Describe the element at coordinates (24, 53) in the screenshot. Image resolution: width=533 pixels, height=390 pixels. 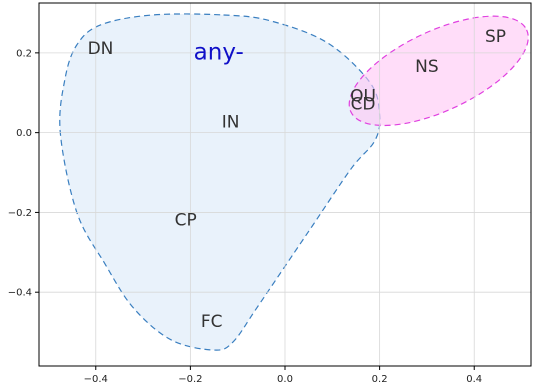
I see `y-tick-label: 0.2` at that location.